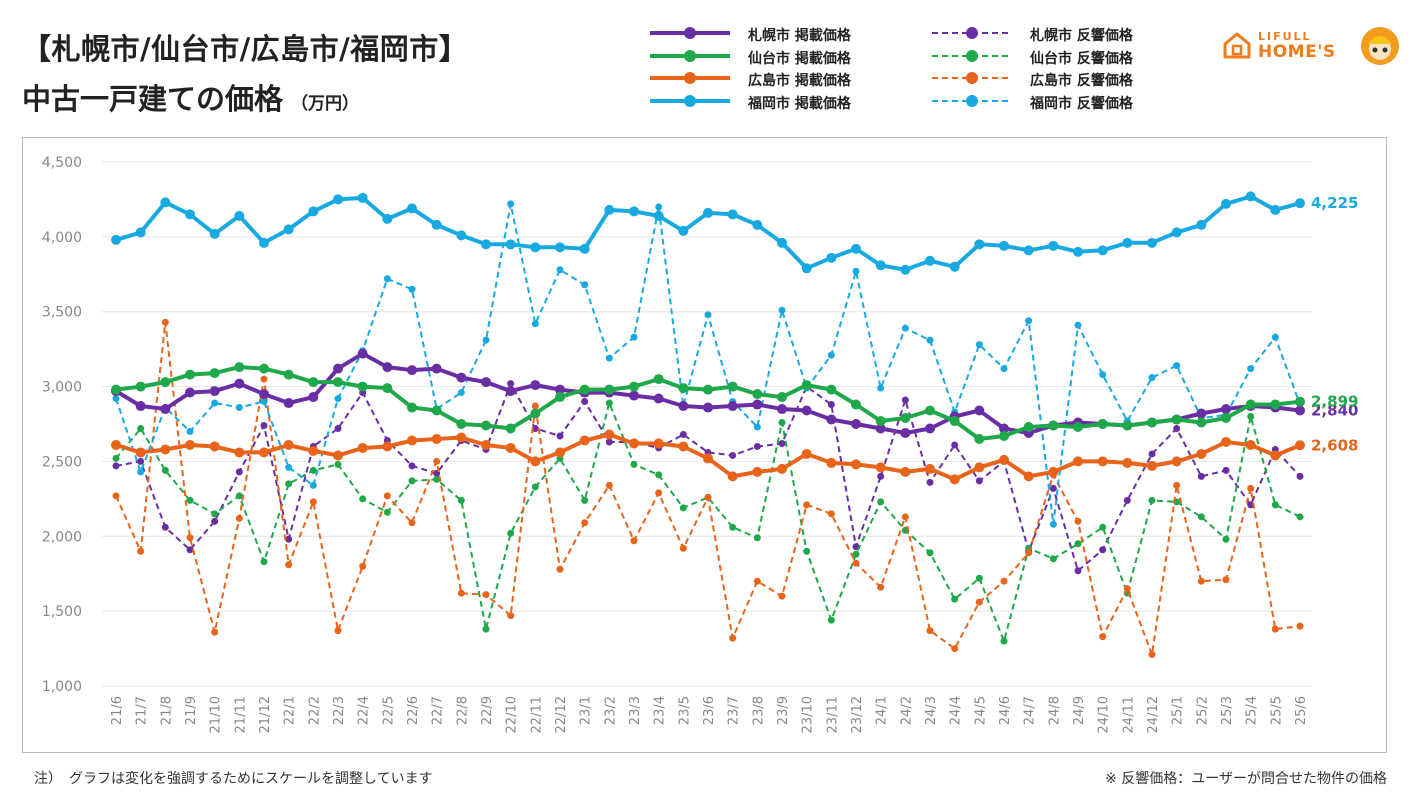  Describe the element at coordinates (980, 710) in the screenshot. I see `x-tick-label: 24/5` at that location.